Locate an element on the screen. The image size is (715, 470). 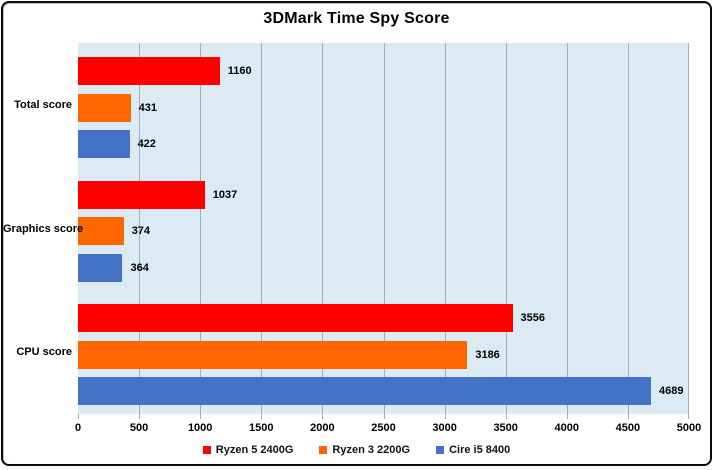
x-tick-label: 5000 is located at coordinates (689, 428).